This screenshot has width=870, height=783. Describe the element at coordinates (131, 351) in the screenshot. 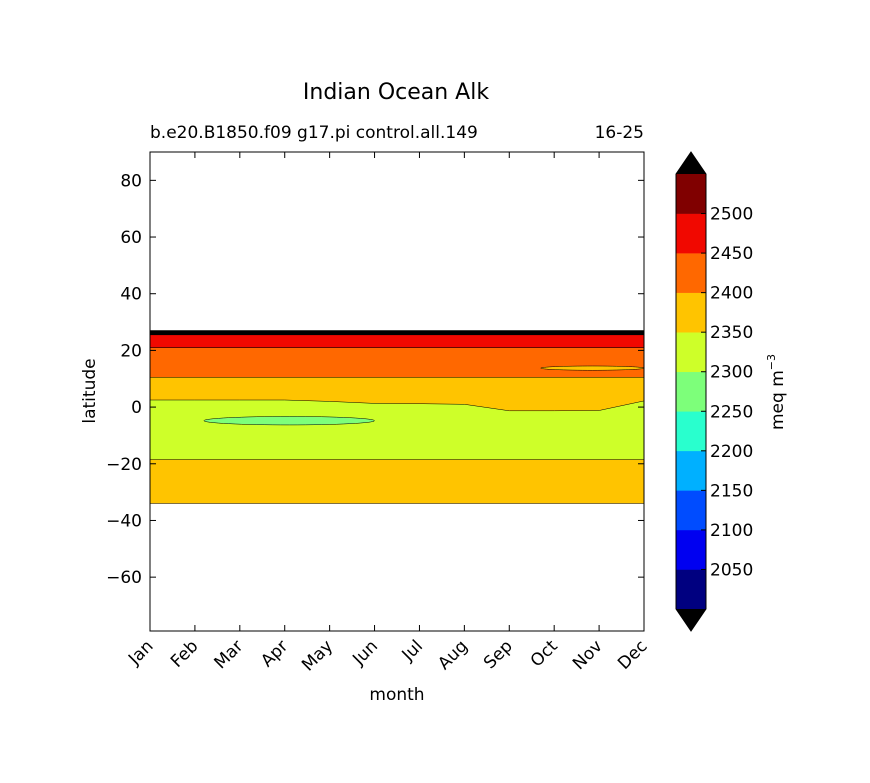

I see `y-tick-label: 20` at that location.